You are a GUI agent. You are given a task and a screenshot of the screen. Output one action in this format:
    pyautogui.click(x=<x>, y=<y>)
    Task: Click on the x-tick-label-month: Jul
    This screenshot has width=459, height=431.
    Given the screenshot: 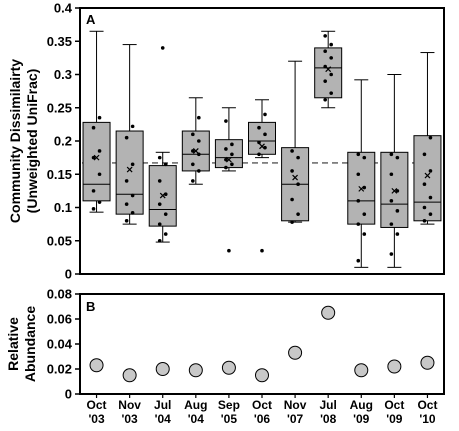 What is the action you would take?
    pyautogui.click(x=162, y=405)
    